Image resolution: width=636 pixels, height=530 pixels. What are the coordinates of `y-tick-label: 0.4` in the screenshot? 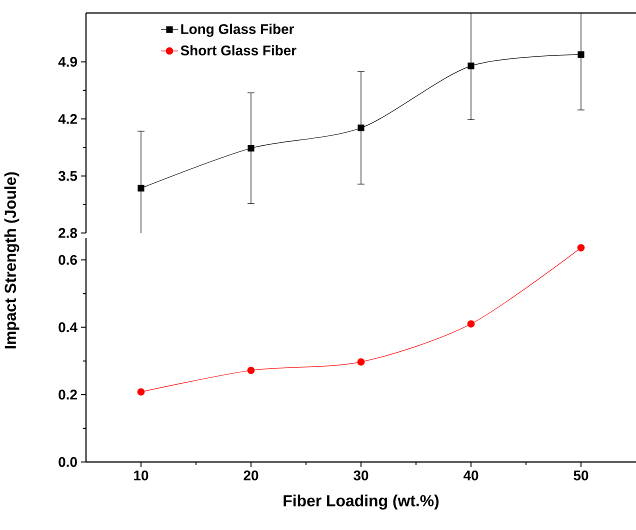 It's located at (68, 327).